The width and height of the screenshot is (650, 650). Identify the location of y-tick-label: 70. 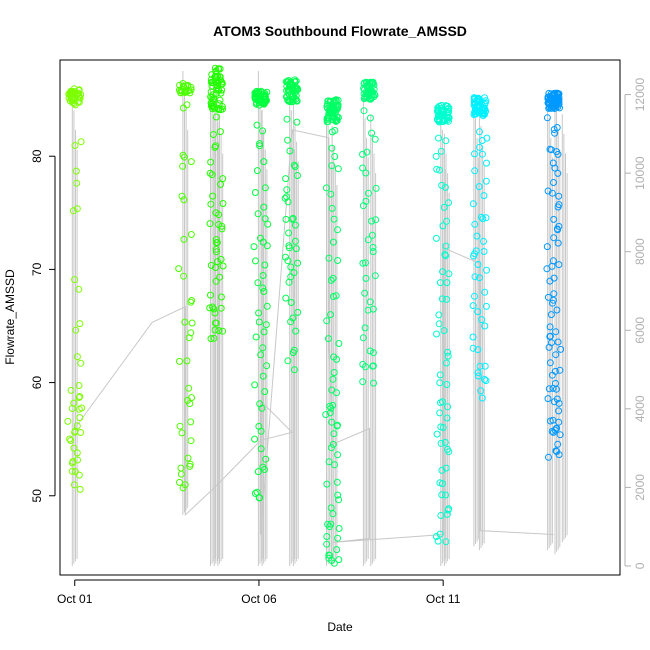
(37, 269).